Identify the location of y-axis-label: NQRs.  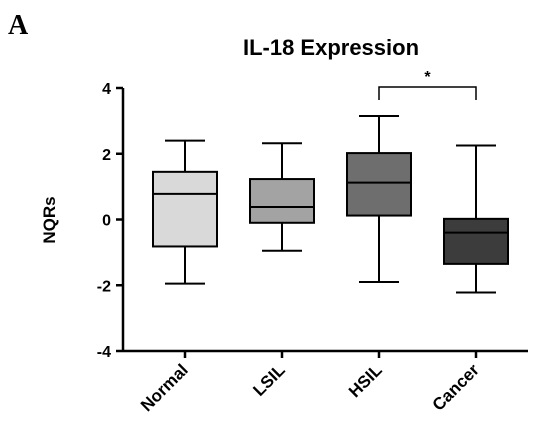
(49, 219).